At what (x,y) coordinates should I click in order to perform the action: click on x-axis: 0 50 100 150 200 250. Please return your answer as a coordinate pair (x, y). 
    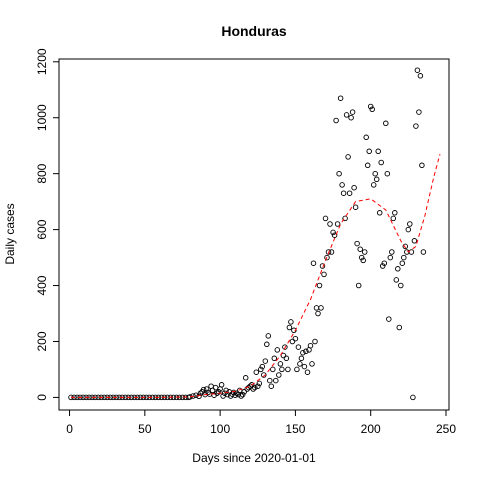
    Looking at the image, I should click on (261, 422).